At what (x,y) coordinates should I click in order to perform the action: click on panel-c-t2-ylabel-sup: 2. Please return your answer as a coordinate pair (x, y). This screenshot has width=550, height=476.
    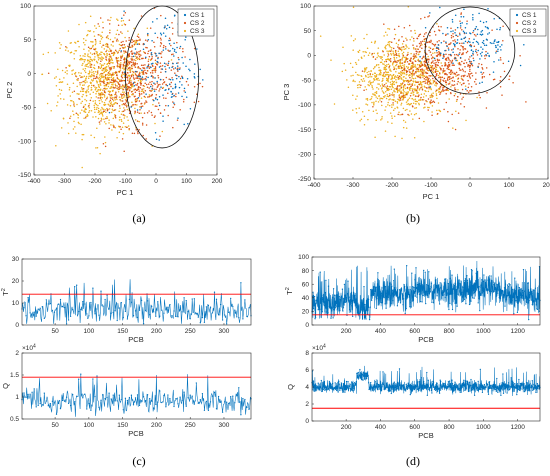
    Looking at the image, I should click on (4, 289).